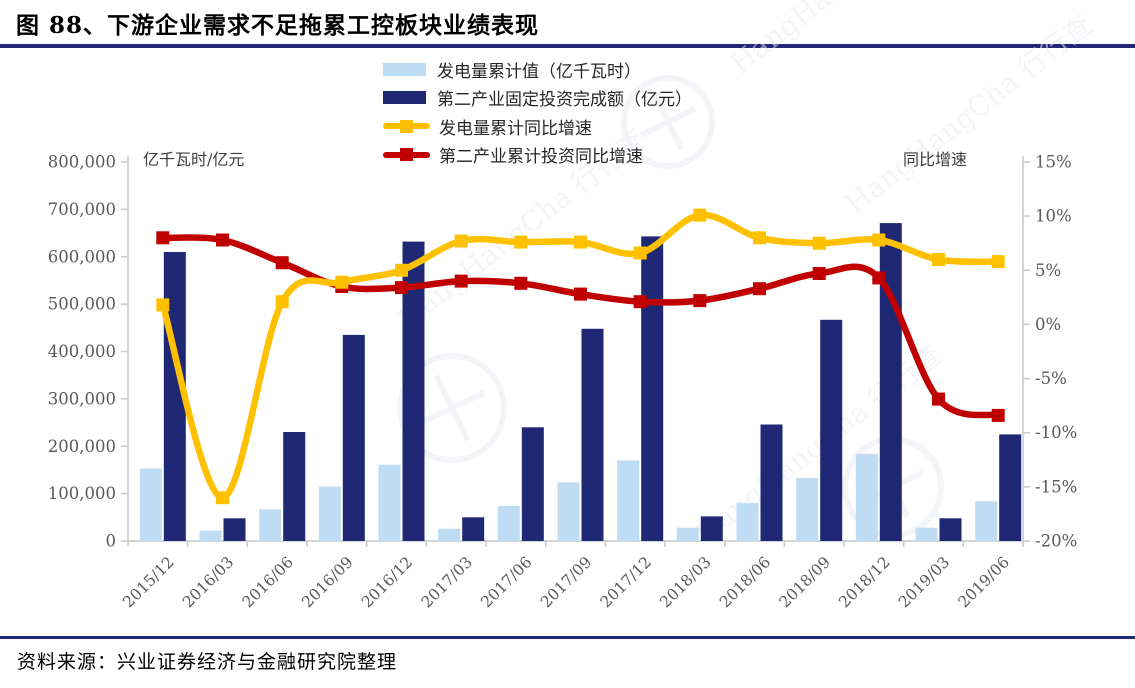 This screenshot has width=1135, height=688. Describe the element at coordinates (515, 128) in the screenshot. I see `legend-label: 发电量累计同比增速` at that location.